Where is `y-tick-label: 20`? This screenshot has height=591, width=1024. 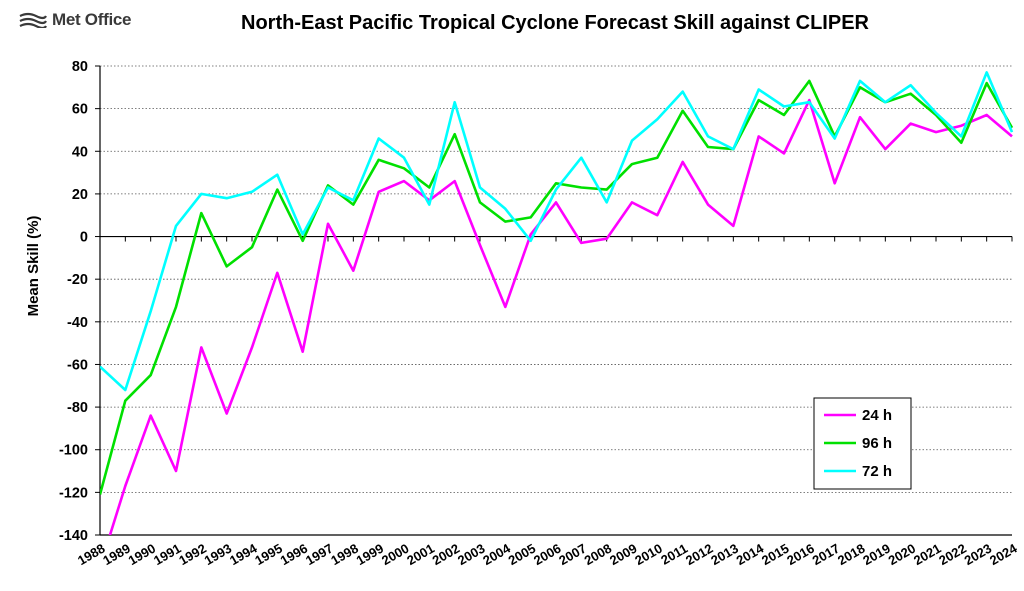 y-tick-label: 20 is located at coordinates (80, 195).